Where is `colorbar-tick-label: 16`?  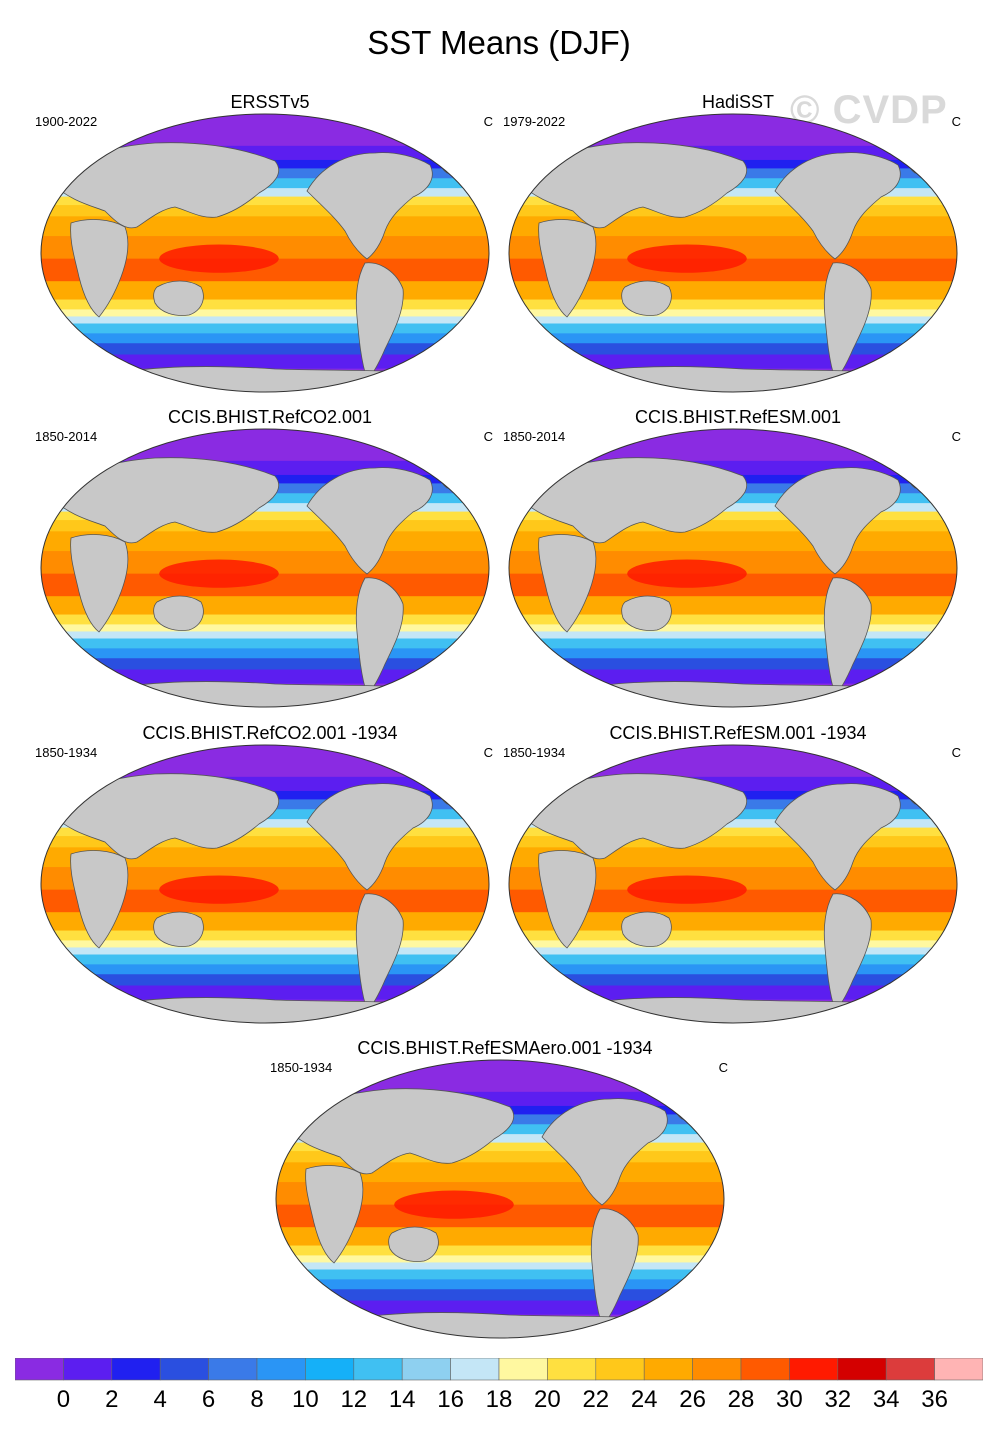
colorbar-tick-label: 16 is located at coordinates (450, 1399).